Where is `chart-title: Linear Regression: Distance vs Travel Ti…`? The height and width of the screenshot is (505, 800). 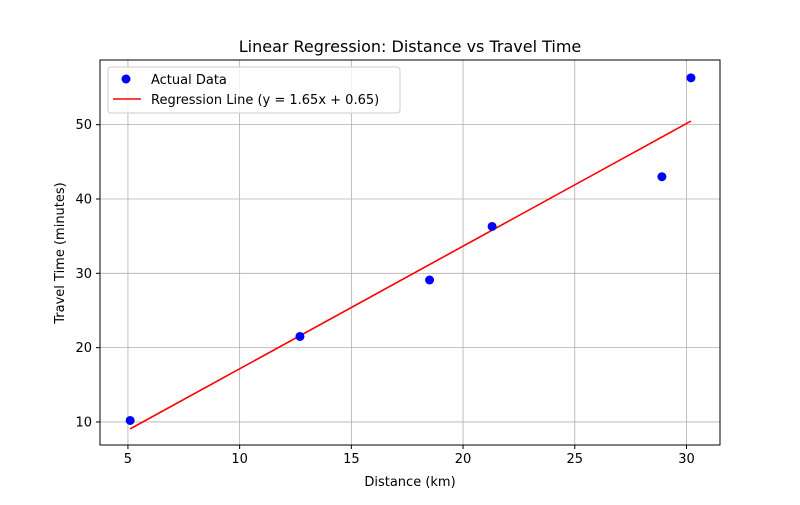
chart-title: Linear Regression: Distance vs Travel Ti… is located at coordinates (410, 46).